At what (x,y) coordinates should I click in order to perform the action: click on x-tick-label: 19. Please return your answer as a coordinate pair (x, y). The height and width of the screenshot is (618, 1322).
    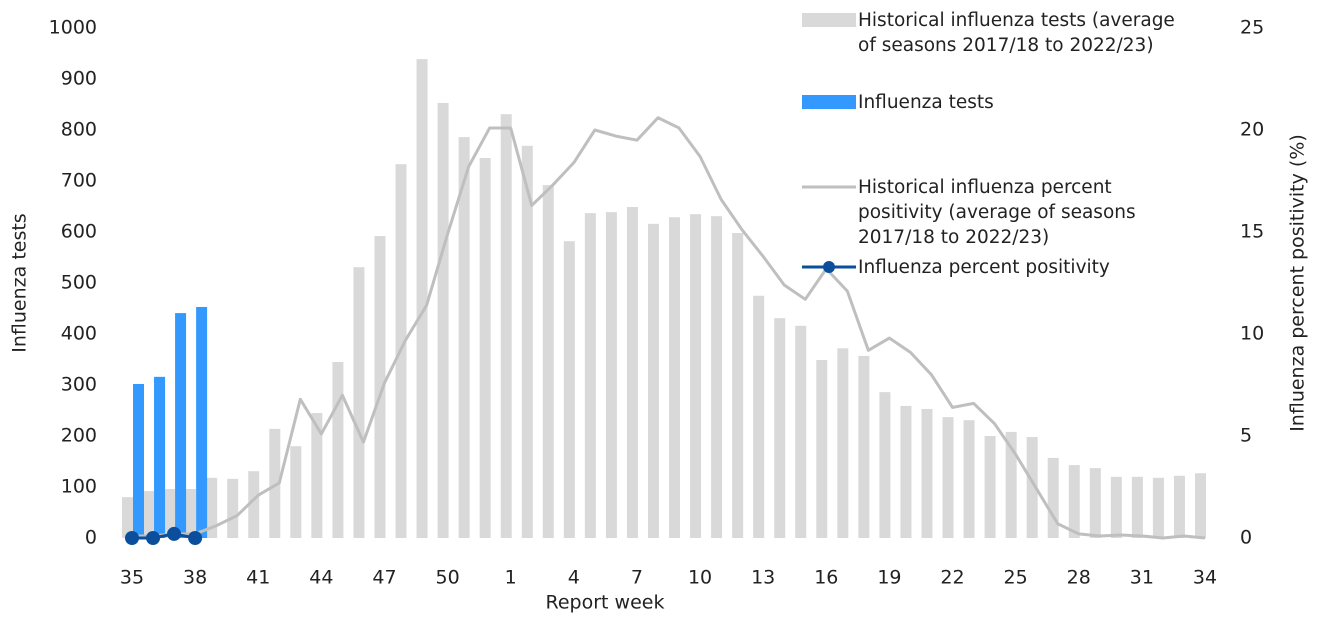
    Looking at the image, I should click on (889, 578).